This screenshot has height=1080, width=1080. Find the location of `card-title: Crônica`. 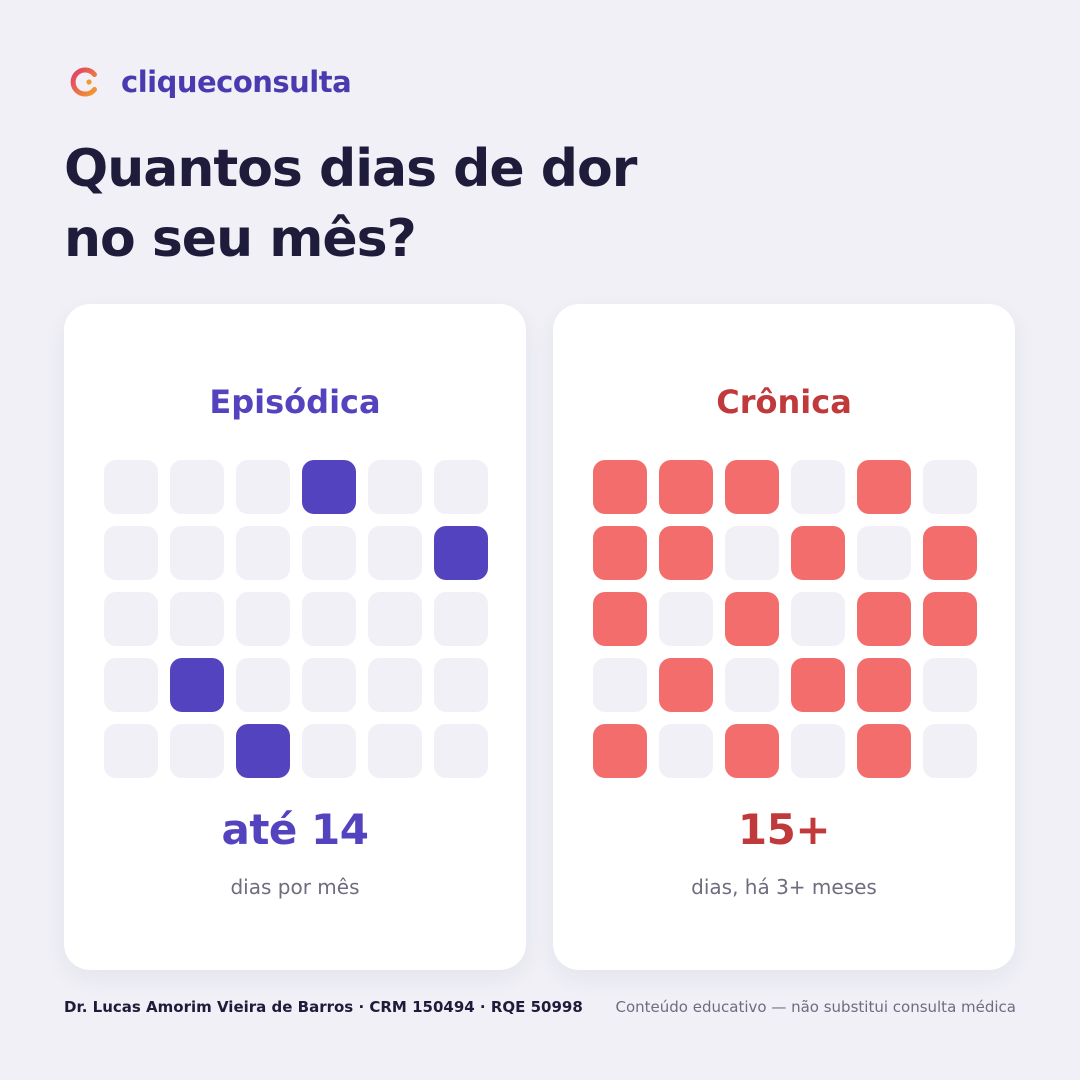

card-title: Crônica is located at coordinates (784, 402).